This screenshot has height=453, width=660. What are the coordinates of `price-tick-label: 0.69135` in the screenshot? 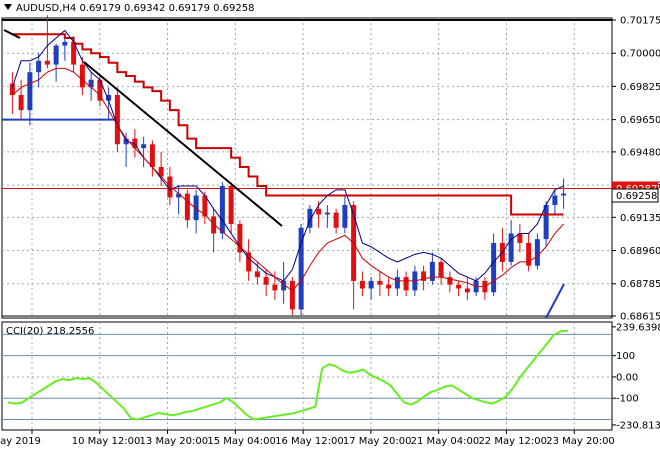 It's located at (640, 218).